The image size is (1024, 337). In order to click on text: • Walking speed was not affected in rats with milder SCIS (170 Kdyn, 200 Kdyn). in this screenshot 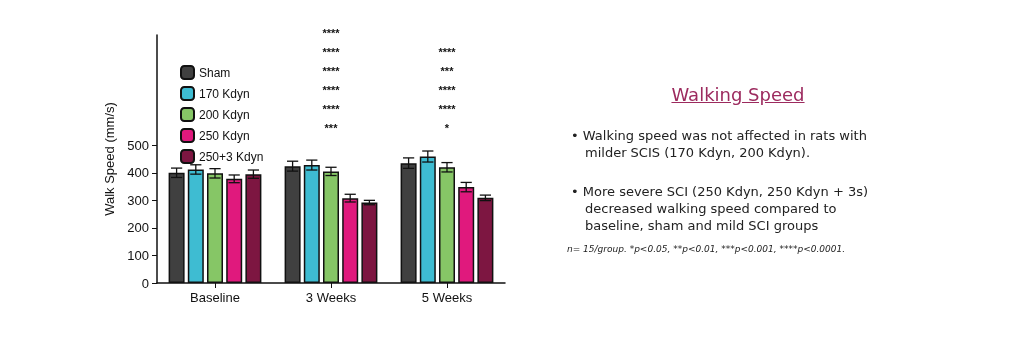, I will do `click(719, 144)`.